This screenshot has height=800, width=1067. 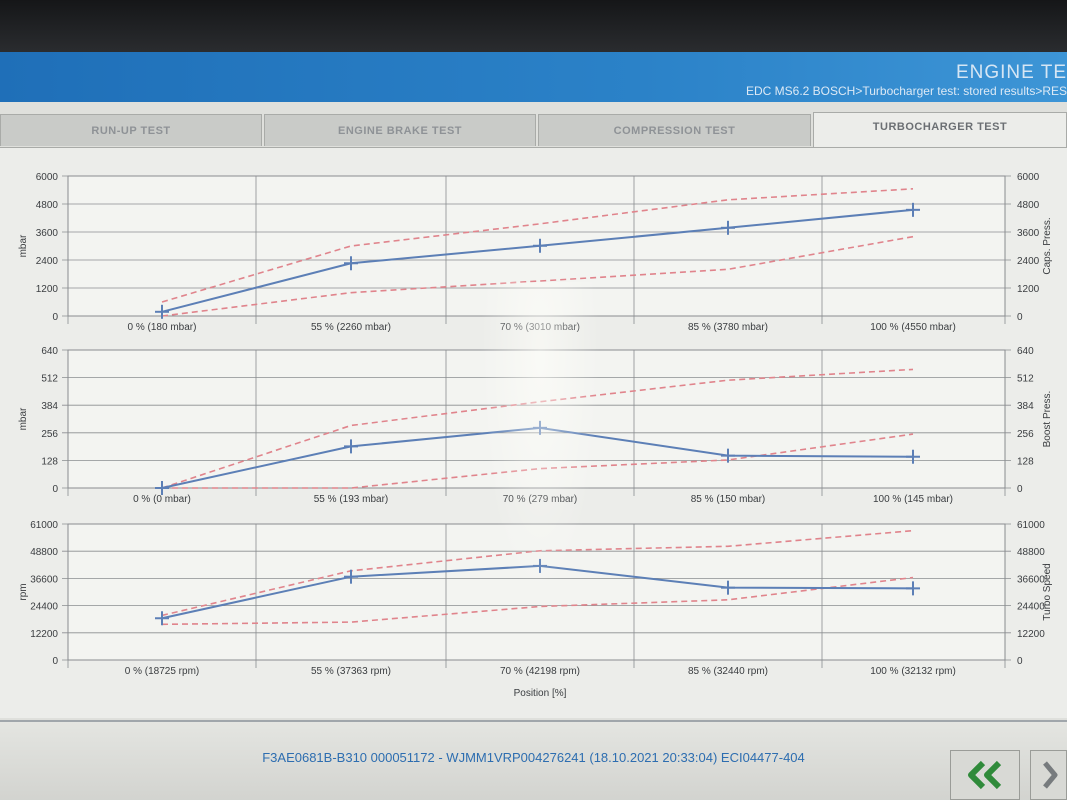 What do you see at coordinates (162, 671) in the screenshot?
I see `x-tick-label: 0 % (18725 rpm)` at bounding box center [162, 671].